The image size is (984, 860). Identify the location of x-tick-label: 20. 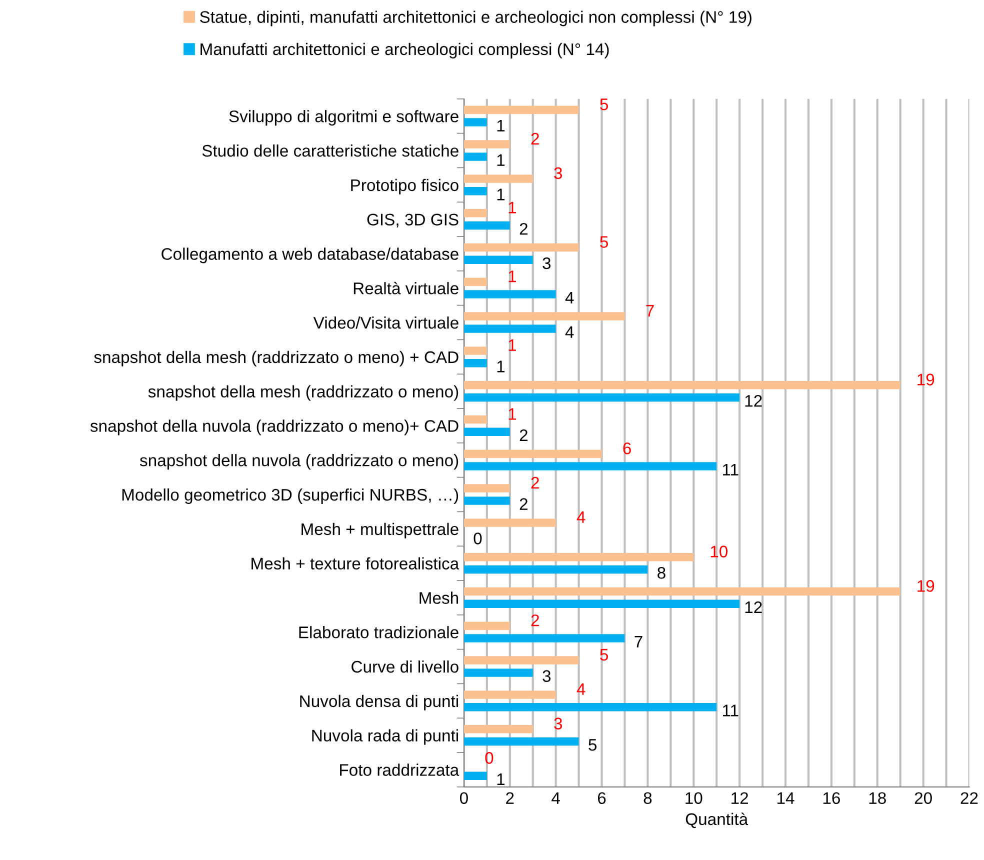
(923, 798).